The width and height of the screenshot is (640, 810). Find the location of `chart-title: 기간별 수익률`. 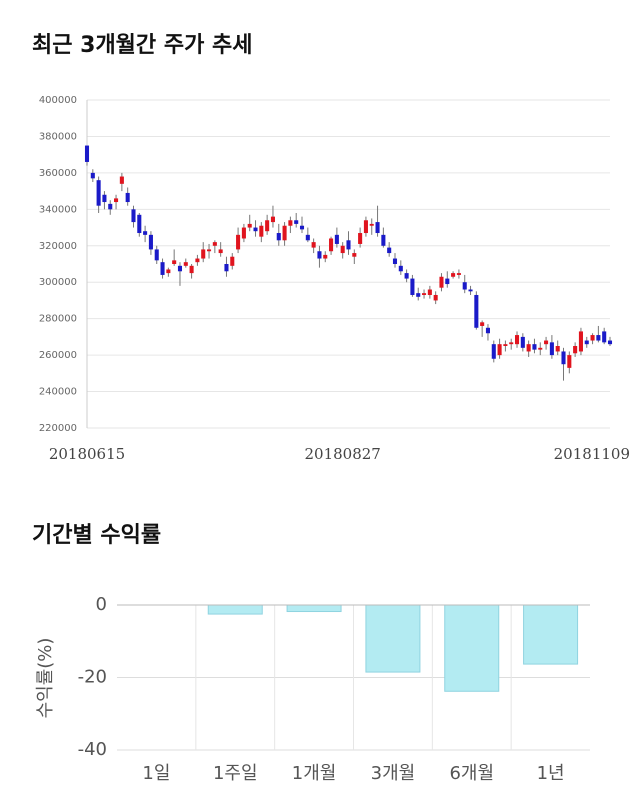

chart-title: 기간별 수익률 is located at coordinates (96, 535).